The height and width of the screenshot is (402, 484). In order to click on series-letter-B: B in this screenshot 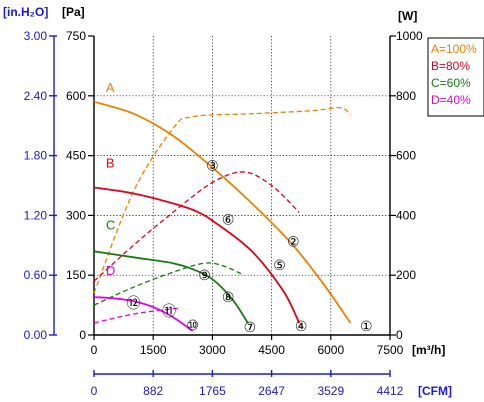, I will do `click(110, 163)`.